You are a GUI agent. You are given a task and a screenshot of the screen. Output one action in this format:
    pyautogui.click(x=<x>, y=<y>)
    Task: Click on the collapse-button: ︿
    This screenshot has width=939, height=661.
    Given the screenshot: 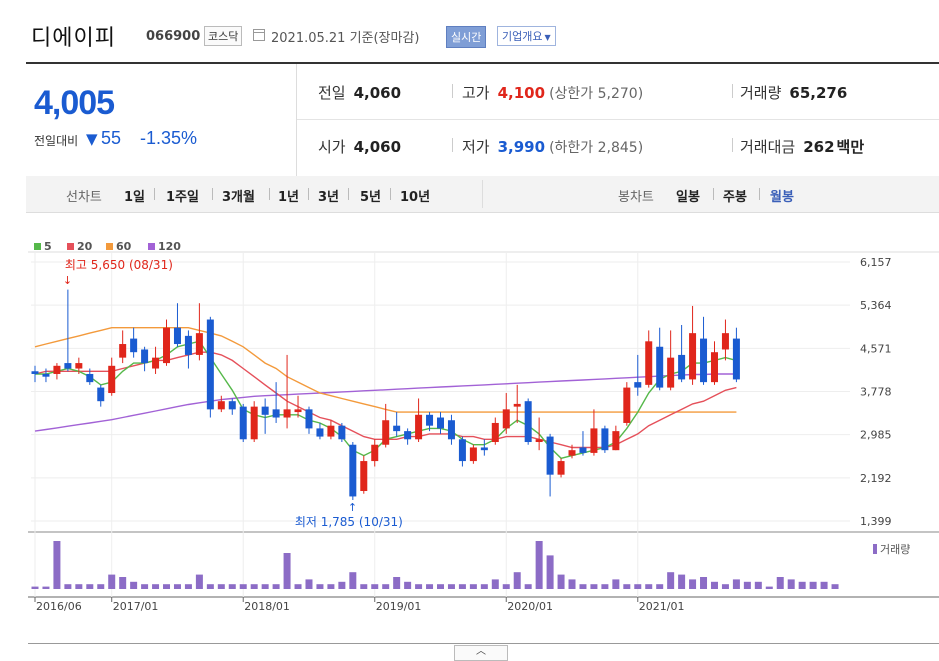 What is the action you would take?
    pyautogui.click(x=481, y=653)
    